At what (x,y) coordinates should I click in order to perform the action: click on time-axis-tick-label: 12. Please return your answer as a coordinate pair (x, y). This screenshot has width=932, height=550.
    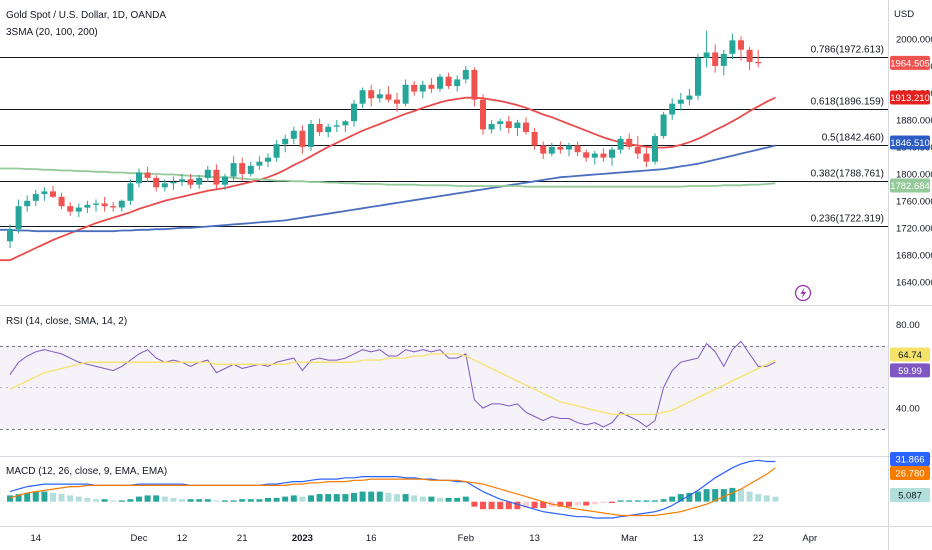
    Looking at the image, I should click on (182, 538).